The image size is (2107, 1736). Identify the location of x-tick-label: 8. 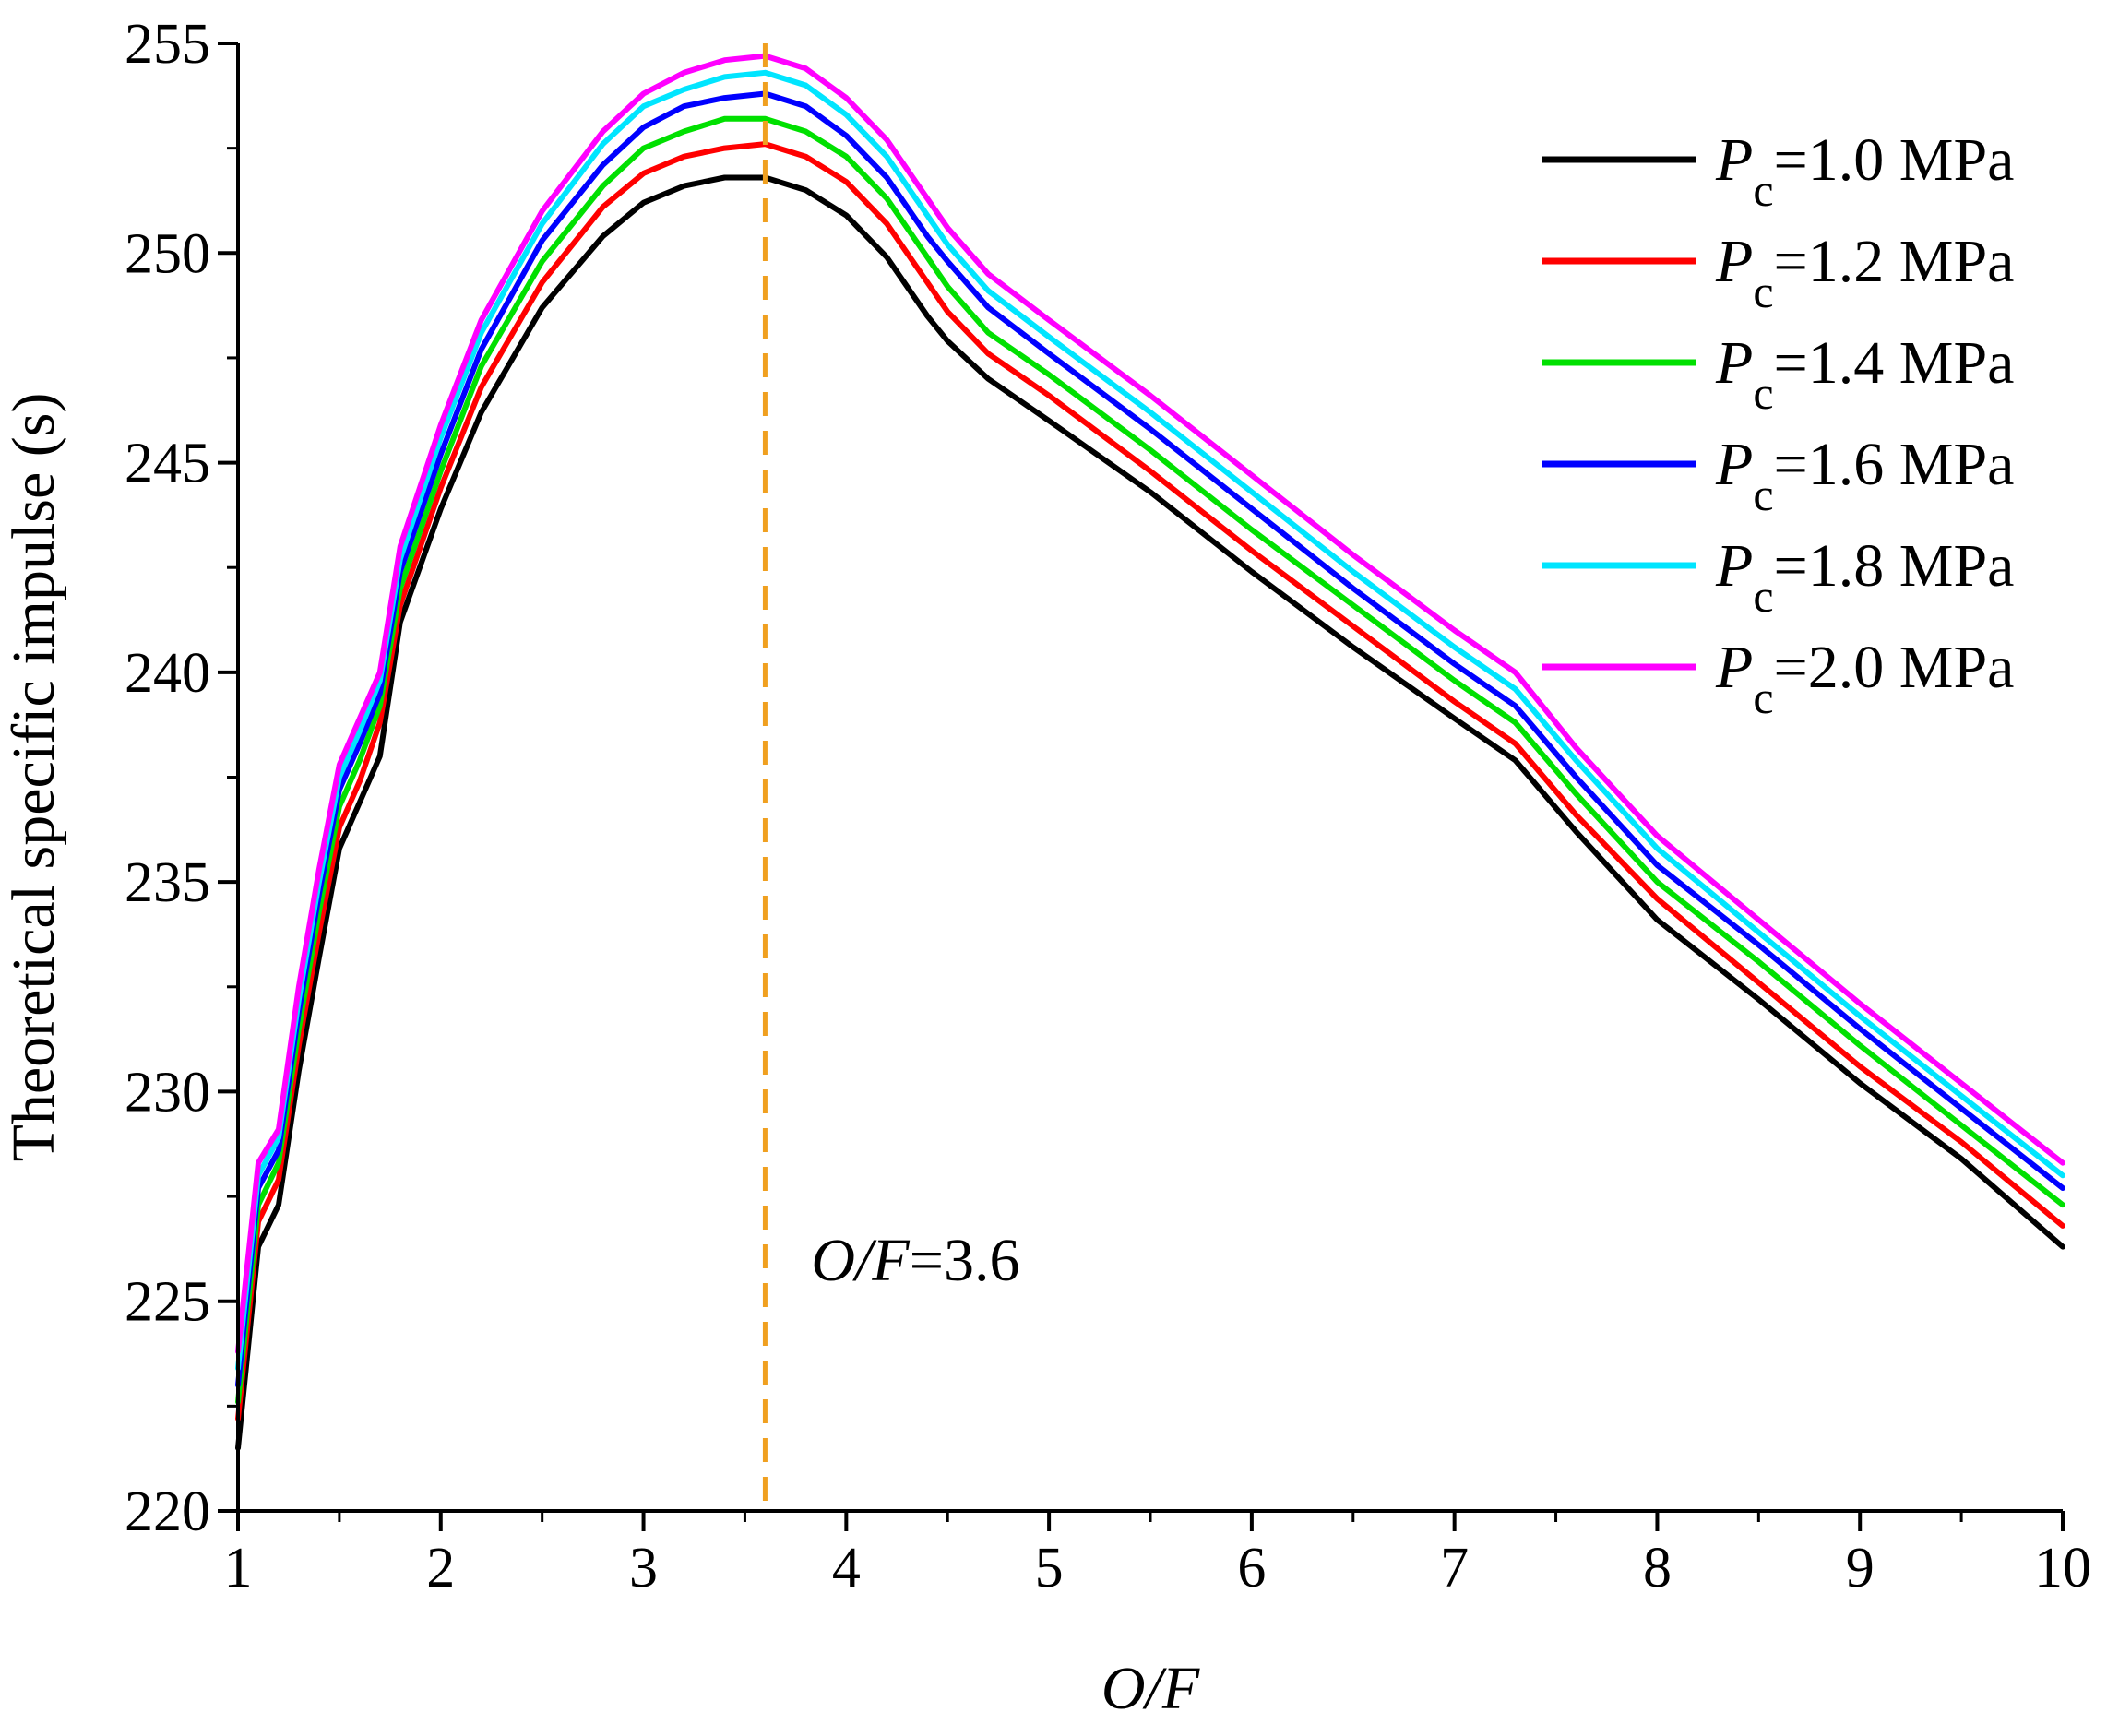
(1657, 1568).